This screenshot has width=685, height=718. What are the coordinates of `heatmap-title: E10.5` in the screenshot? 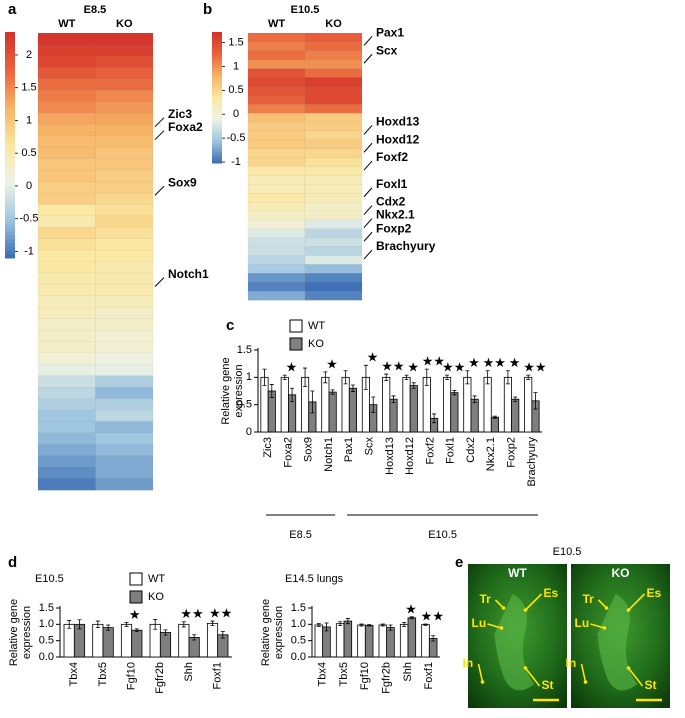 It's located at (305, 10).